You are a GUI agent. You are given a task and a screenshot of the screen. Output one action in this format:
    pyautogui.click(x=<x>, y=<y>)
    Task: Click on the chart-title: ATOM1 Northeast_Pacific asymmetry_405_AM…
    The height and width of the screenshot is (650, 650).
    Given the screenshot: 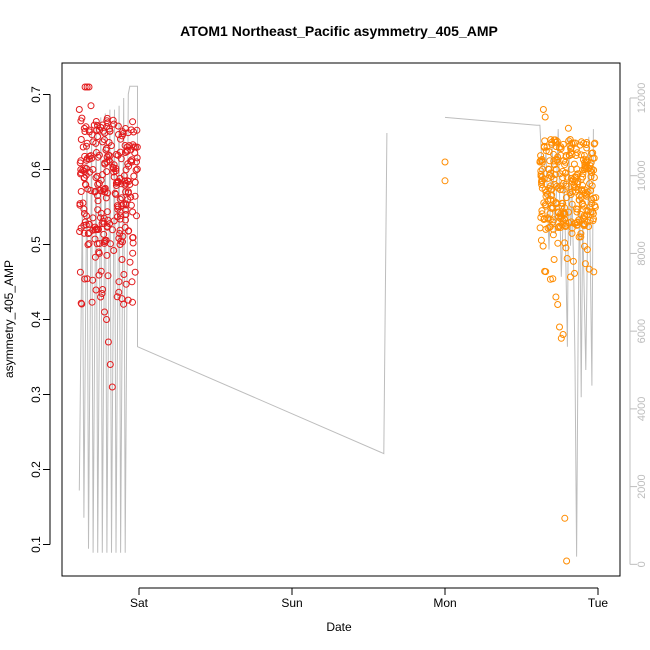 What is the action you would take?
    pyautogui.click(x=339, y=31)
    